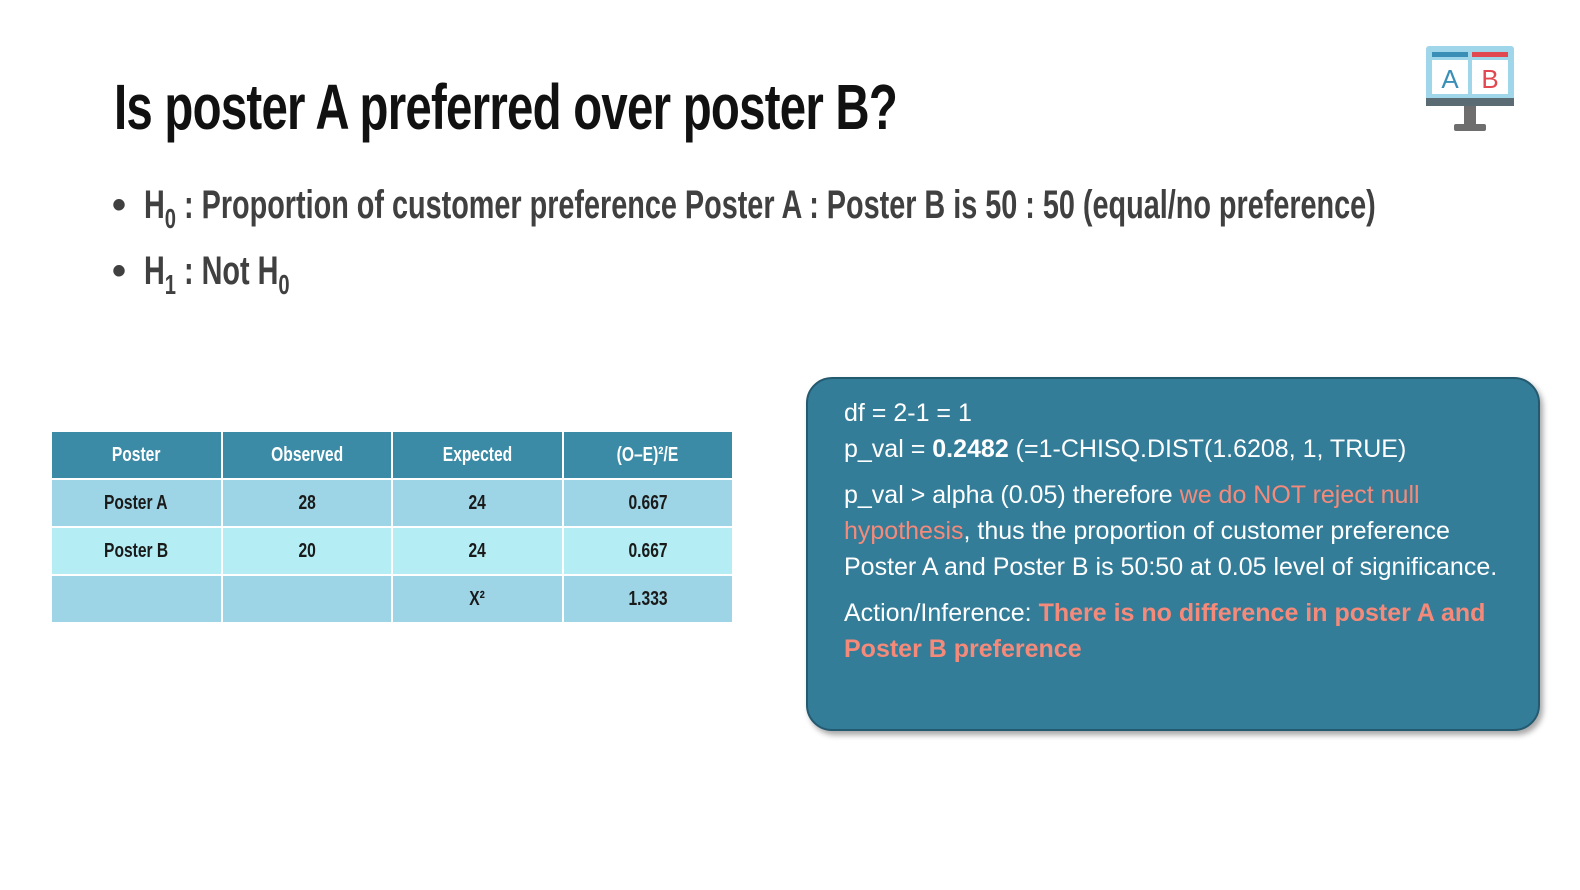 The height and width of the screenshot is (890, 1580). I want to click on header-observed: Observed, so click(306, 455).